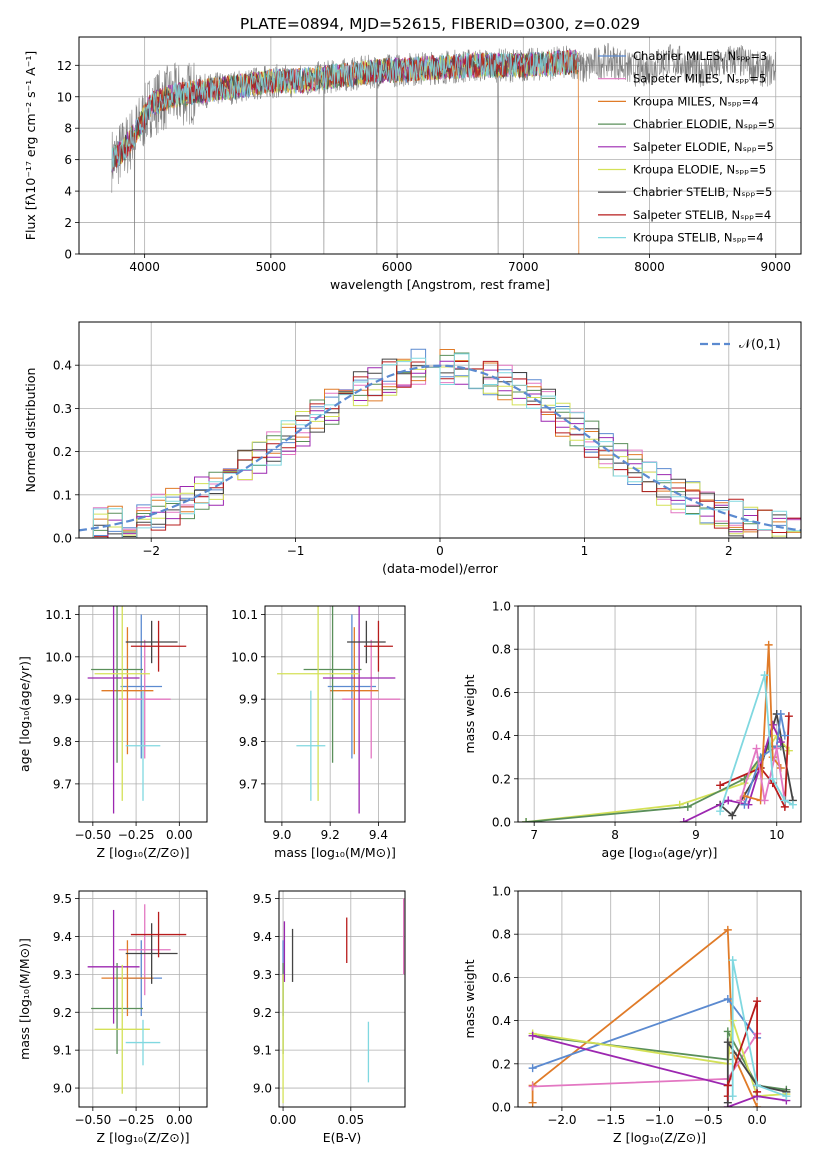  What do you see at coordinates (271, 267) in the screenshot?
I see `x-tick-label: 5000` at bounding box center [271, 267].